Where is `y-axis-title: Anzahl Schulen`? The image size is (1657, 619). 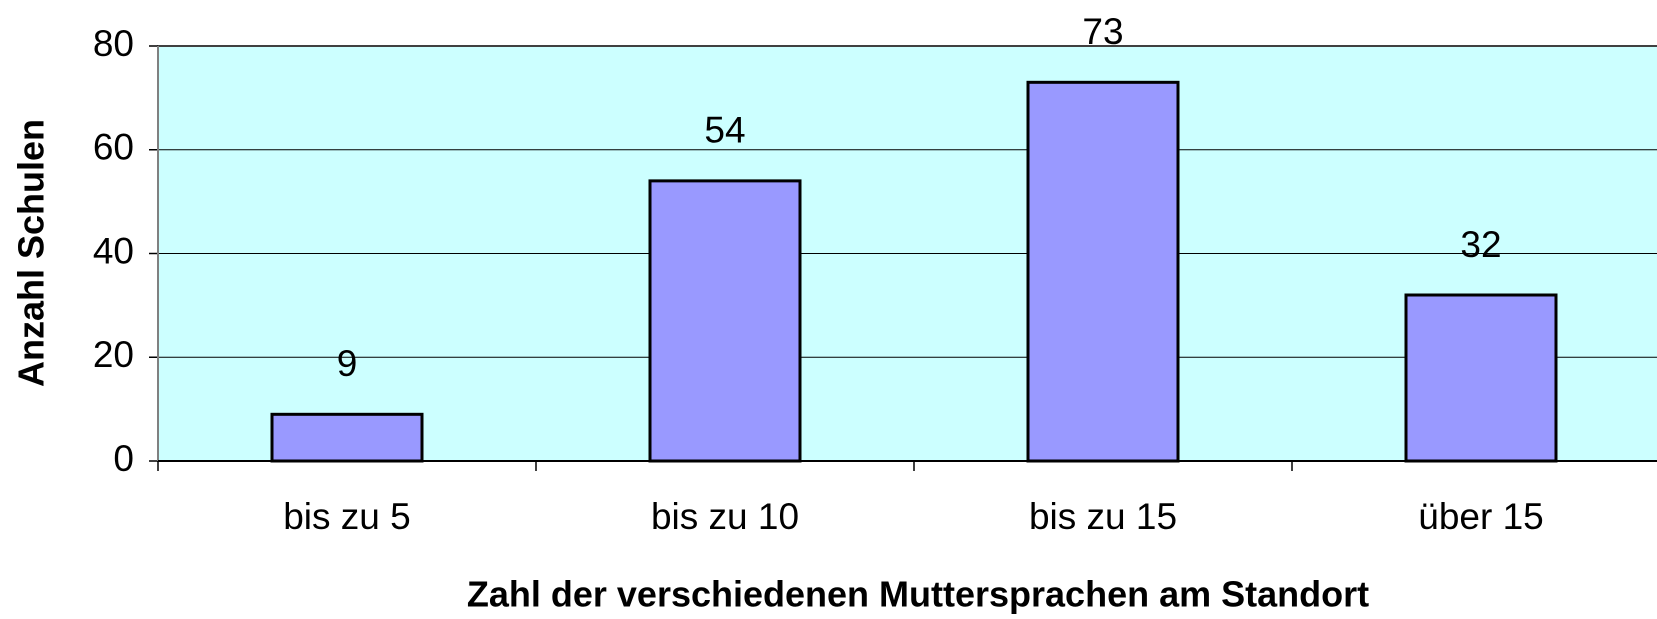
y-axis-title: Anzahl Schulen is located at coordinates (31, 253).